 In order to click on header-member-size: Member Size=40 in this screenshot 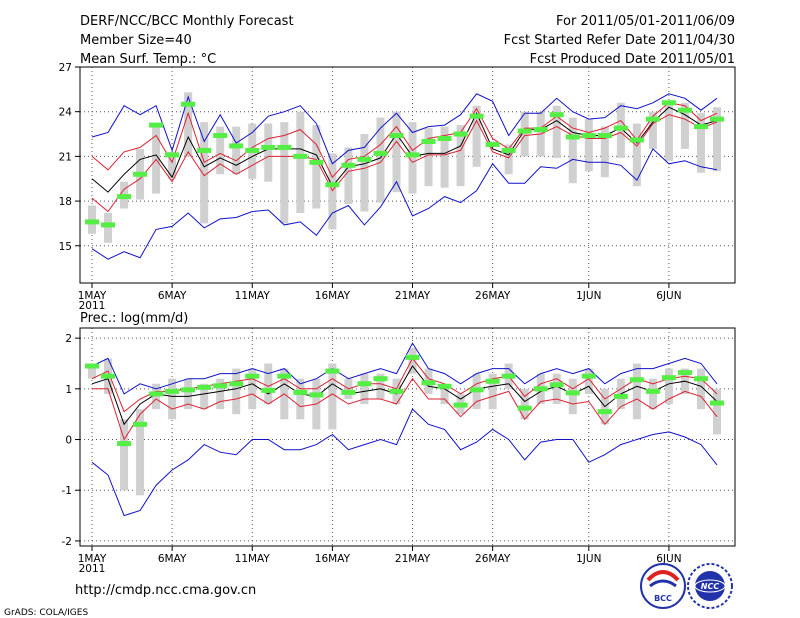, I will do `click(136, 40)`.